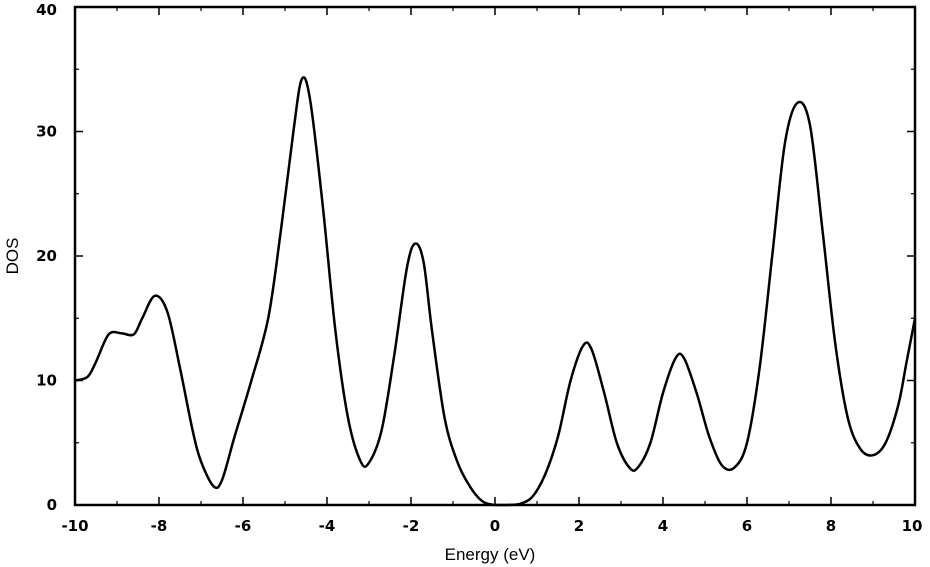 This screenshot has height=567, width=930. What do you see at coordinates (159, 526) in the screenshot?
I see `x-tick-label: -8` at bounding box center [159, 526].